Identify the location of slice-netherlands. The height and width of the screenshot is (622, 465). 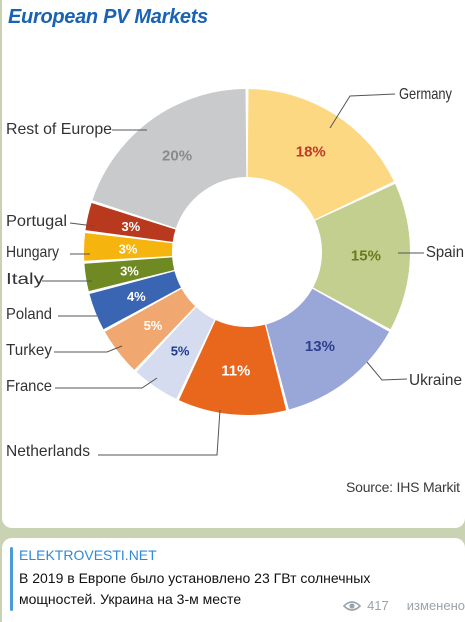
(232, 367).